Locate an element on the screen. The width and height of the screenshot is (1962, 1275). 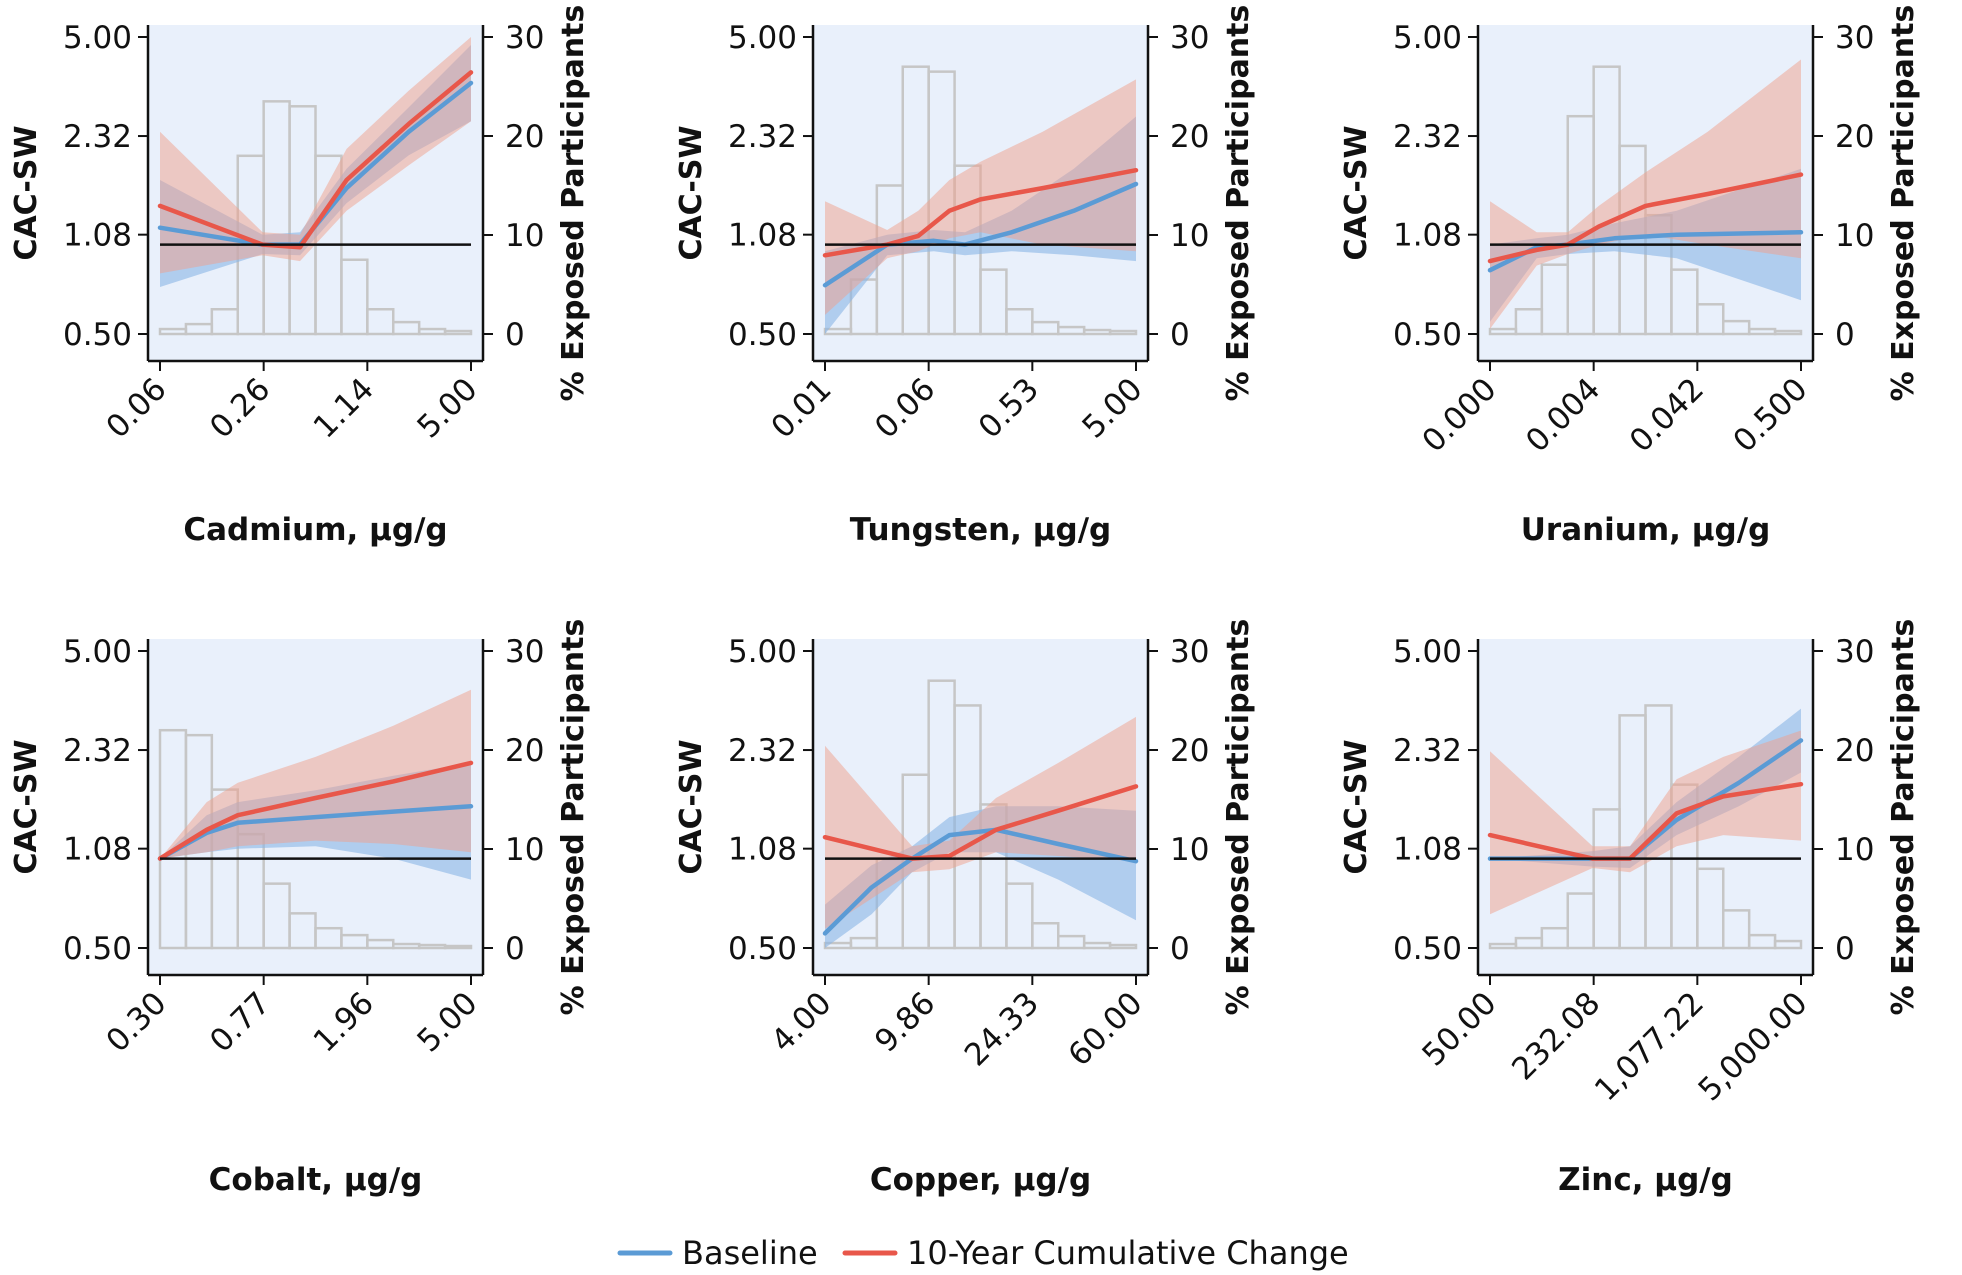
x-axis-title: Copper, μg/g is located at coordinates (980, 1180).